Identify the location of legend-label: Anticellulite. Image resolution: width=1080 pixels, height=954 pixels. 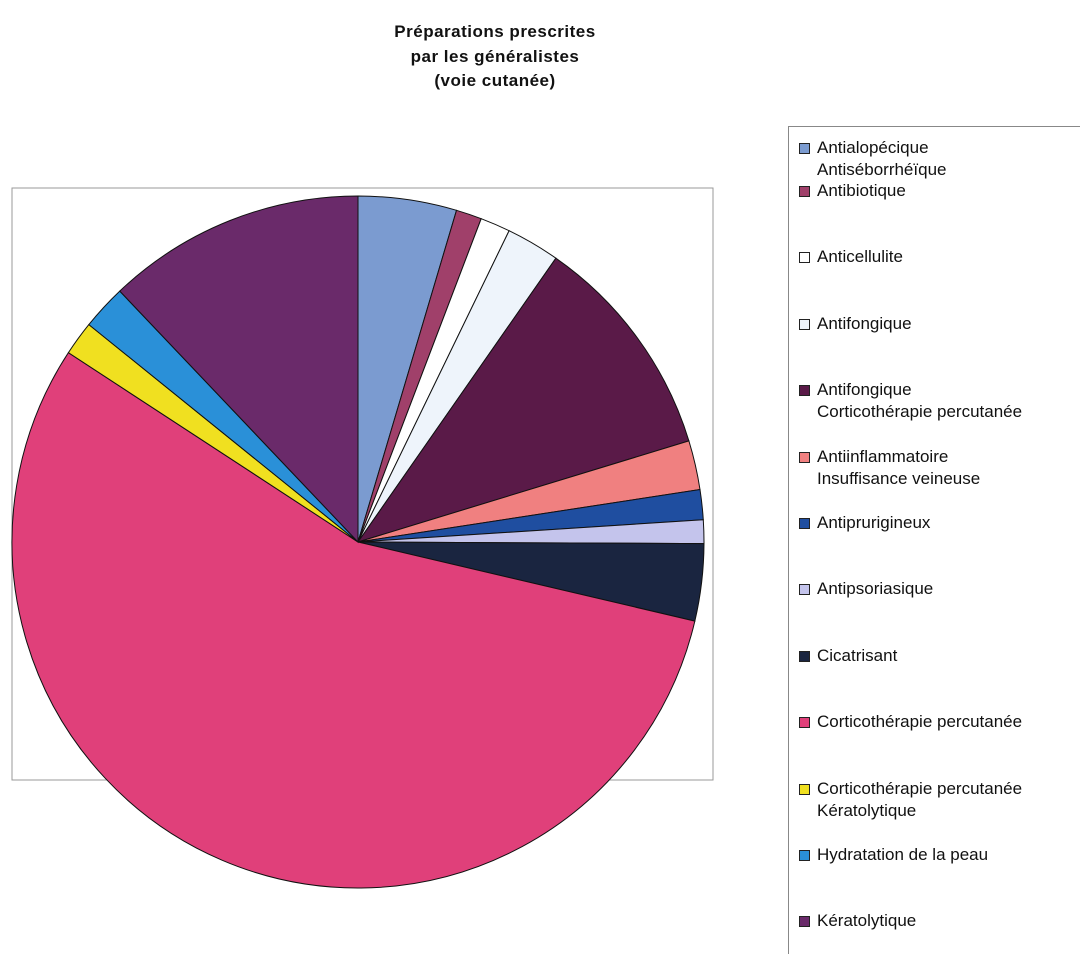
(860, 257).